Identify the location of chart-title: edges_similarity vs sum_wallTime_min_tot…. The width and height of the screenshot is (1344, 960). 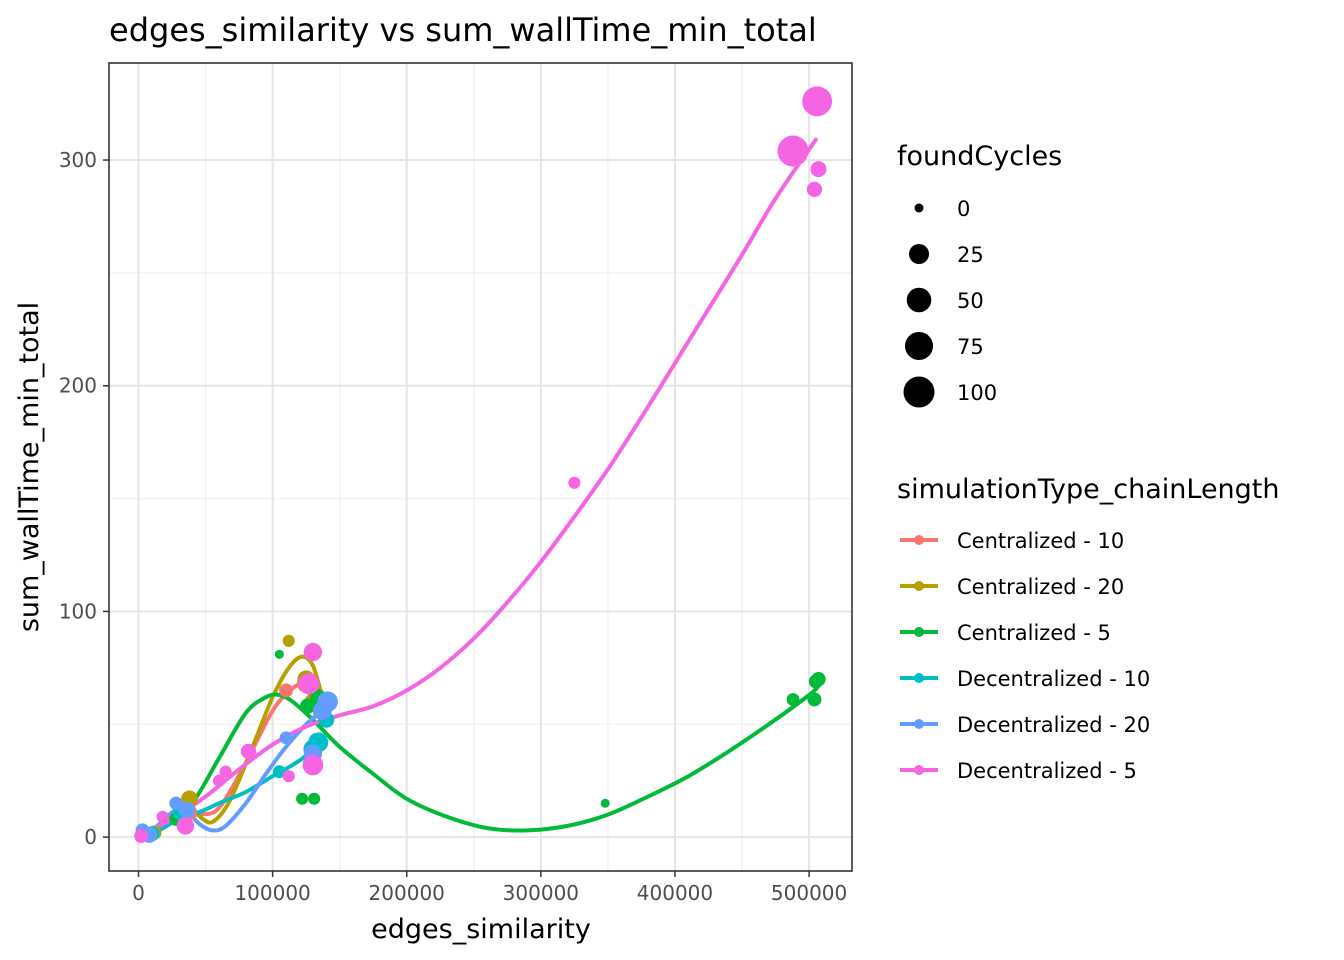
(463, 30).